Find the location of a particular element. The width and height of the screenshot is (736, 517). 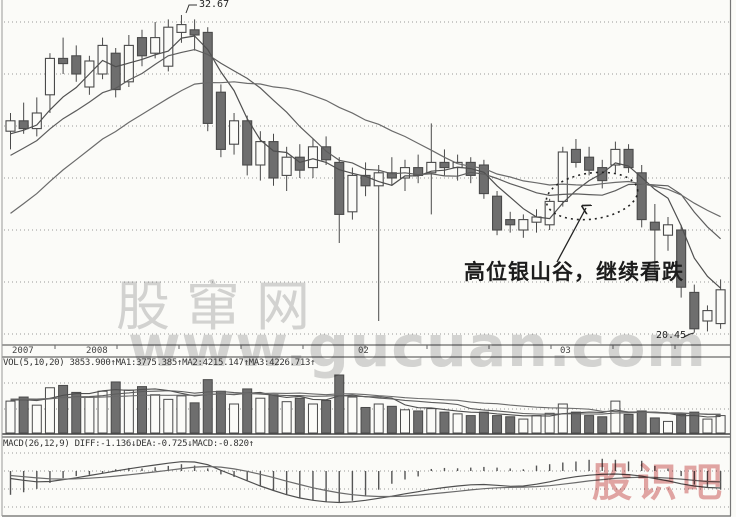

timeline-label: 02 is located at coordinates (363, 351).